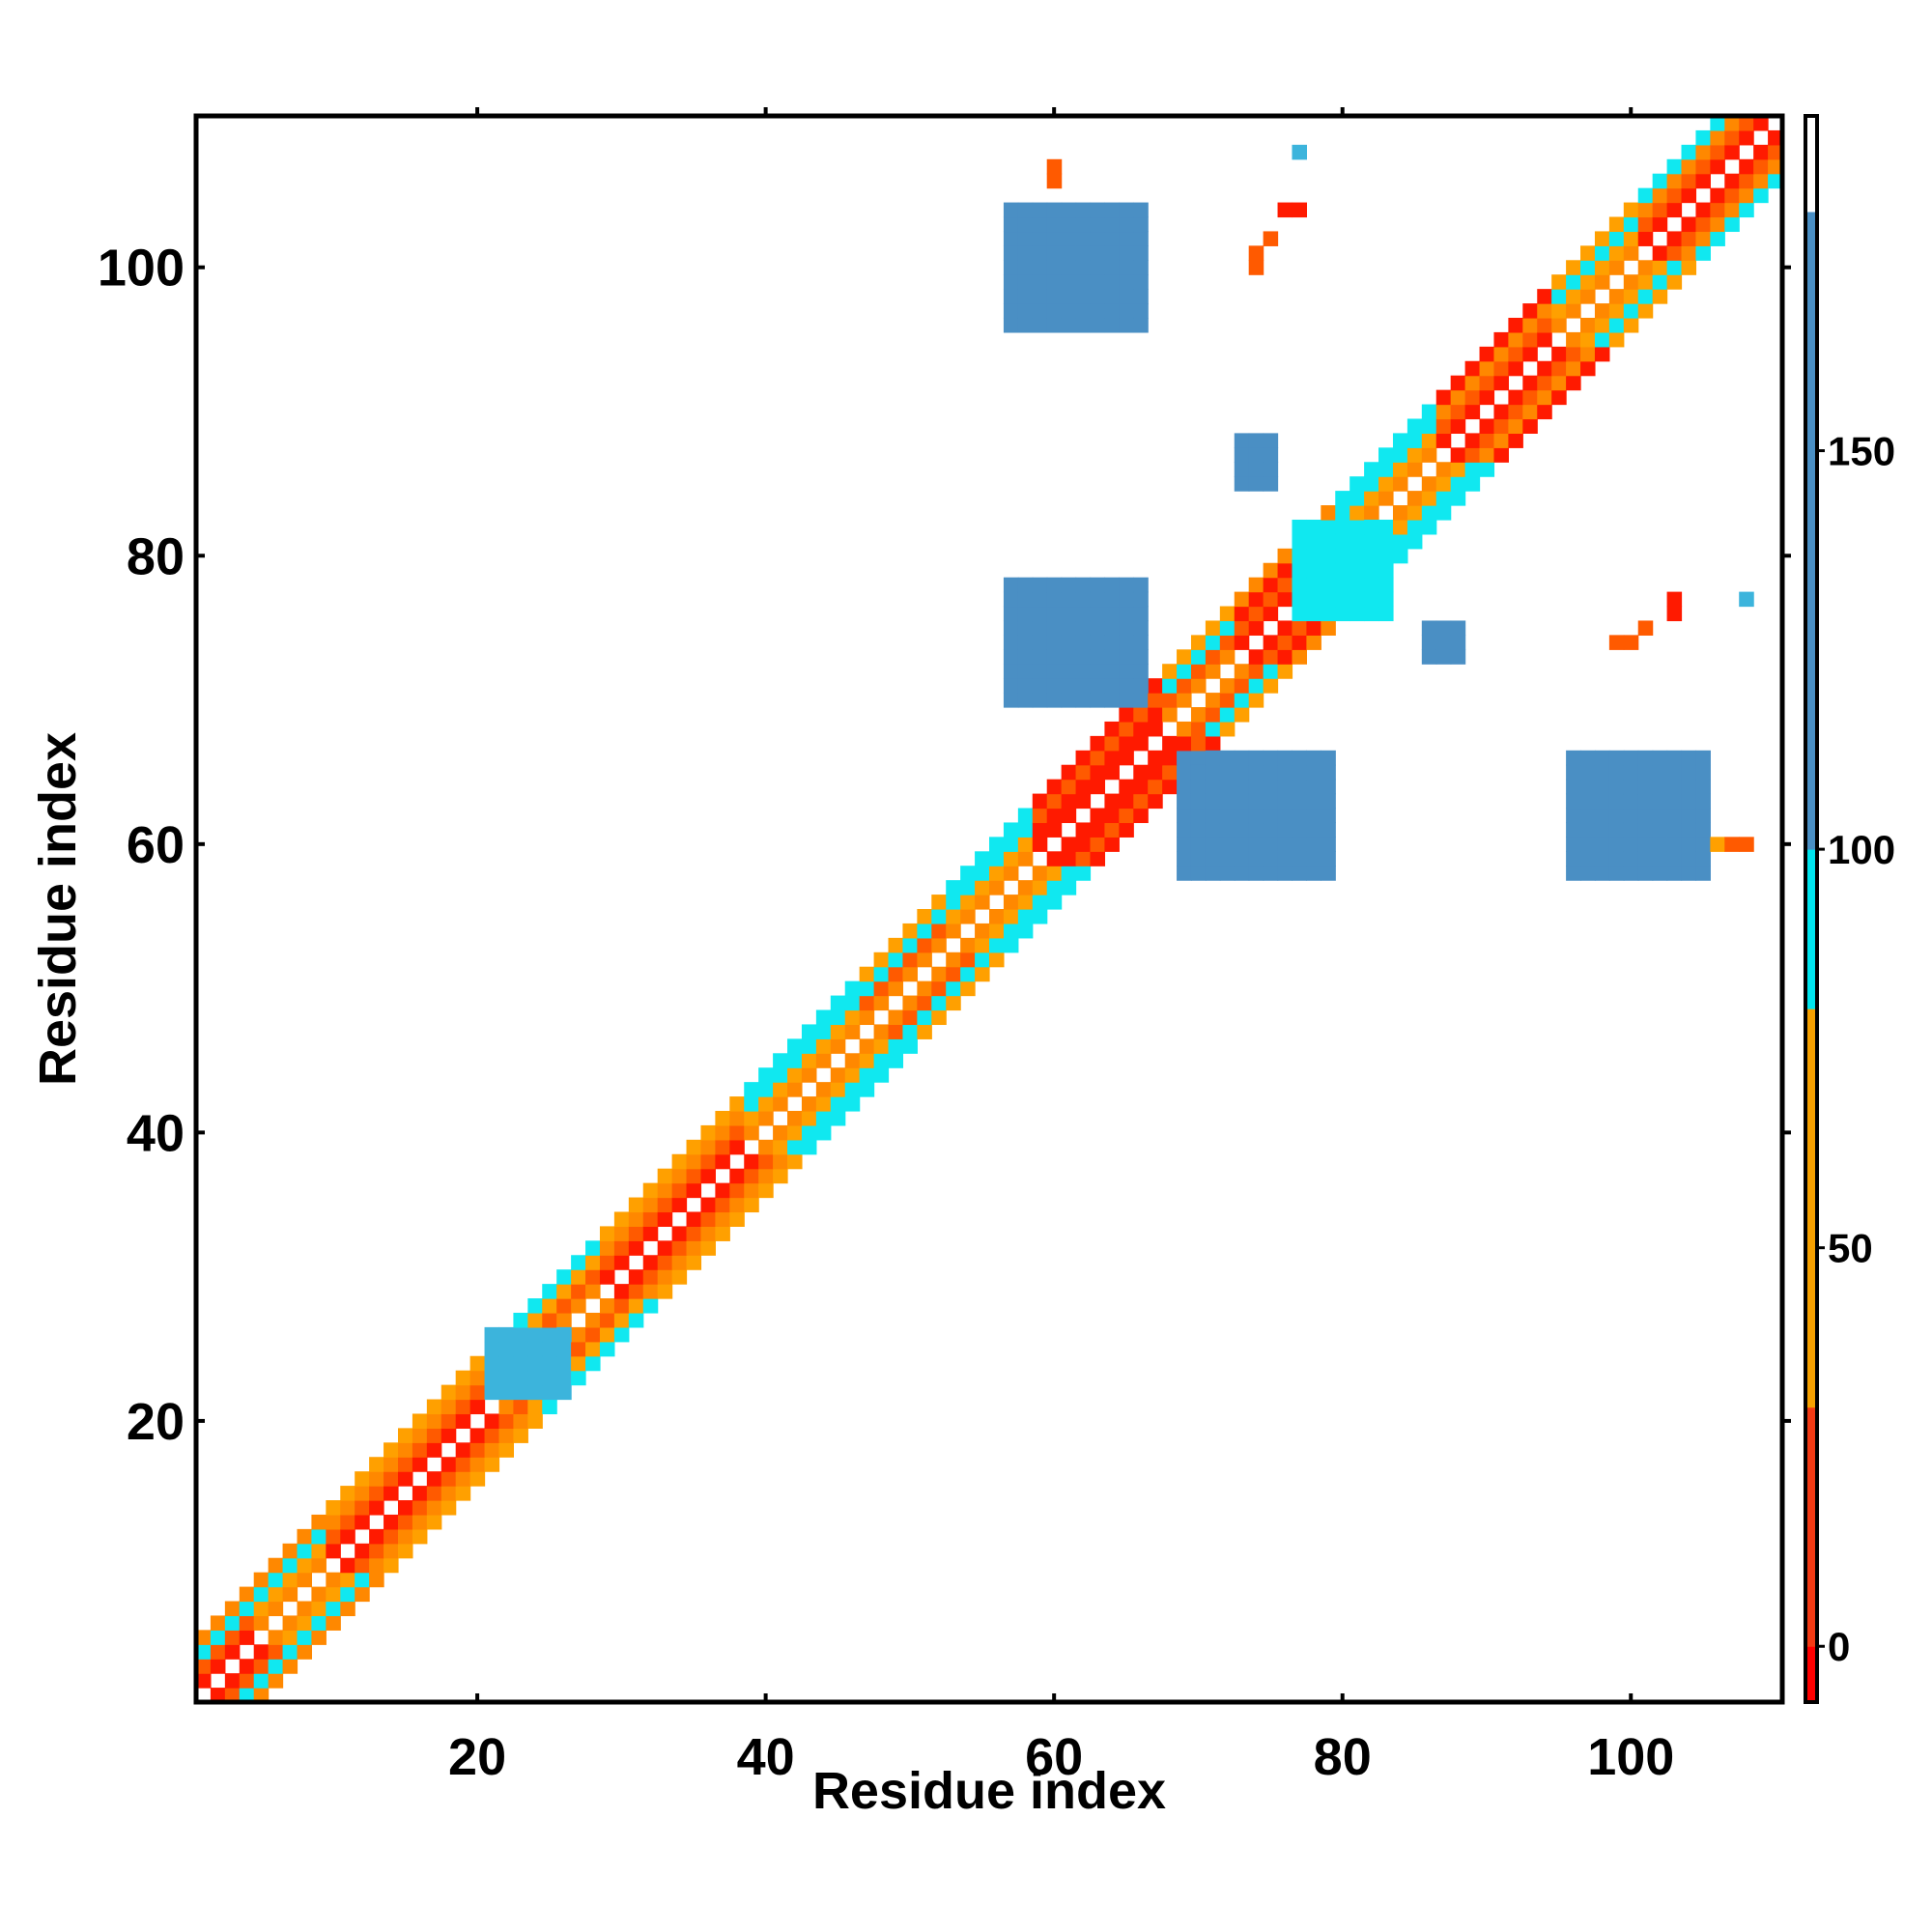 The height and width of the screenshot is (1932, 1932). Describe the element at coordinates (58, 909) in the screenshot. I see `y-axis-title: Residue index` at that location.